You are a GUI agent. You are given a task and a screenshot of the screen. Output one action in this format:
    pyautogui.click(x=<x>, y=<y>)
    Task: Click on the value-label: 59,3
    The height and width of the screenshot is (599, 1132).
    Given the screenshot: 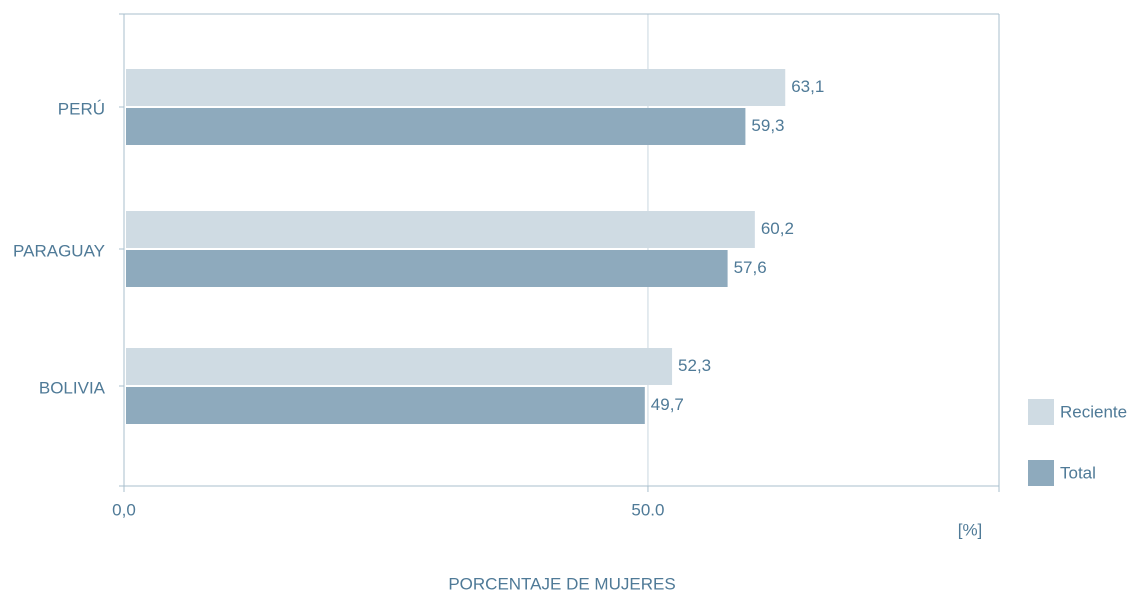 What is the action you would take?
    pyautogui.click(x=767, y=125)
    